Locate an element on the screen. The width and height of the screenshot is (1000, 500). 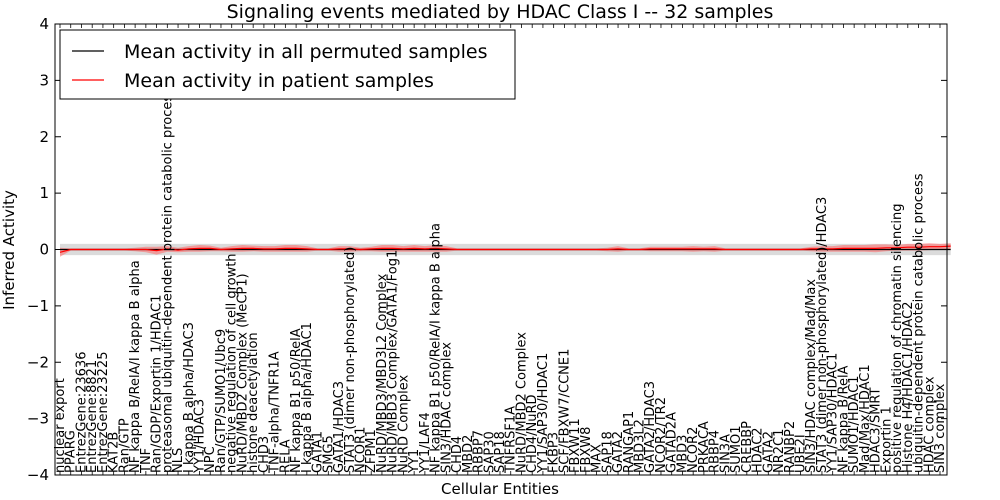
x-tick-label: SIN3A is located at coordinates (725, 453).